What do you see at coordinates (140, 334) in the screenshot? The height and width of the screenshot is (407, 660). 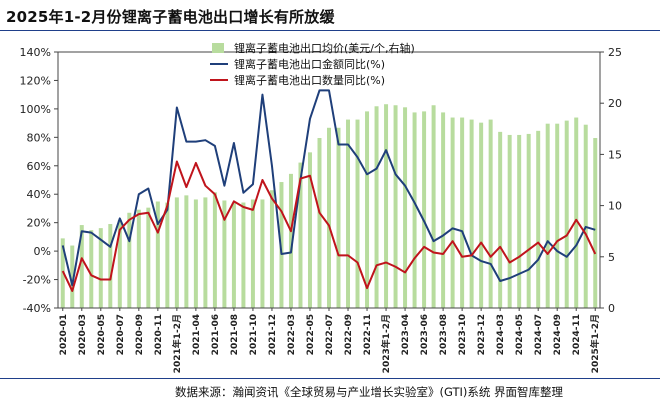 I see `x-tick-label: 2020-09` at bounding box center [140, 334].